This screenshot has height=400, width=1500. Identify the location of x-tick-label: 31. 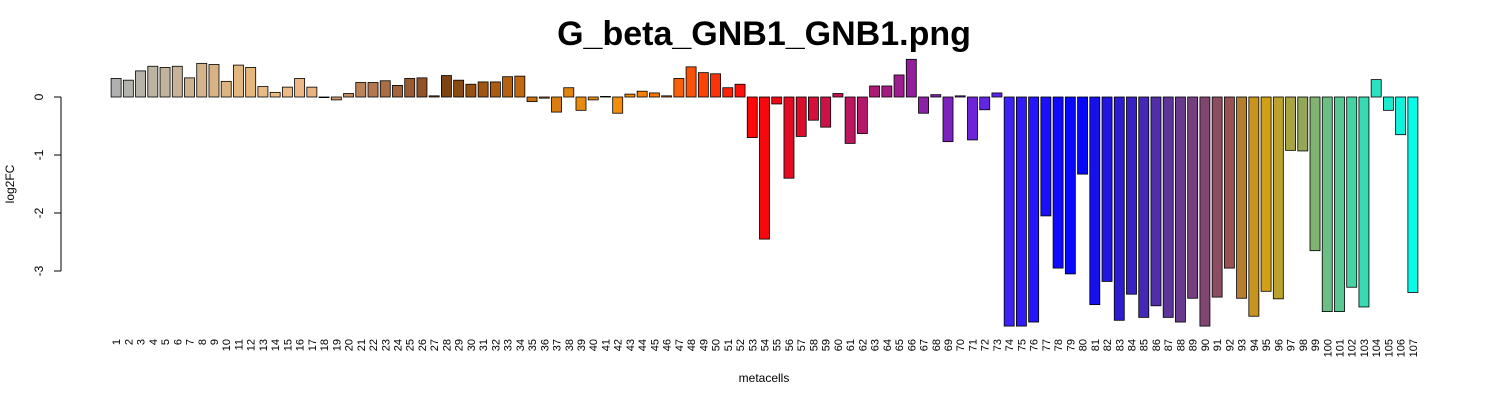
(484, 345).